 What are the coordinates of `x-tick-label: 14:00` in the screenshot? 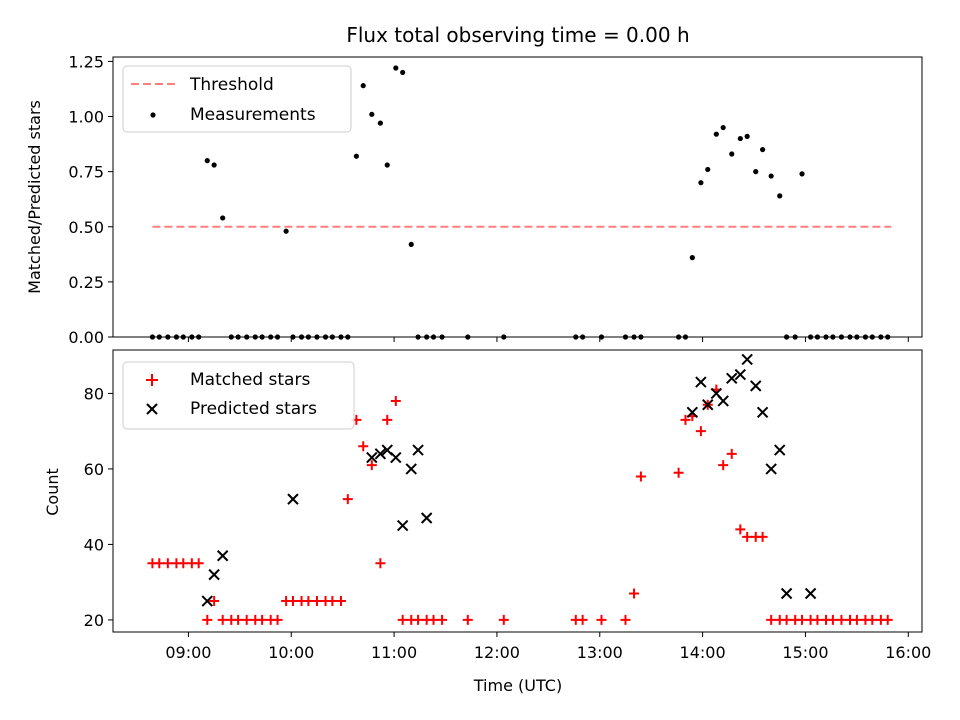 It's located at (703, 652).